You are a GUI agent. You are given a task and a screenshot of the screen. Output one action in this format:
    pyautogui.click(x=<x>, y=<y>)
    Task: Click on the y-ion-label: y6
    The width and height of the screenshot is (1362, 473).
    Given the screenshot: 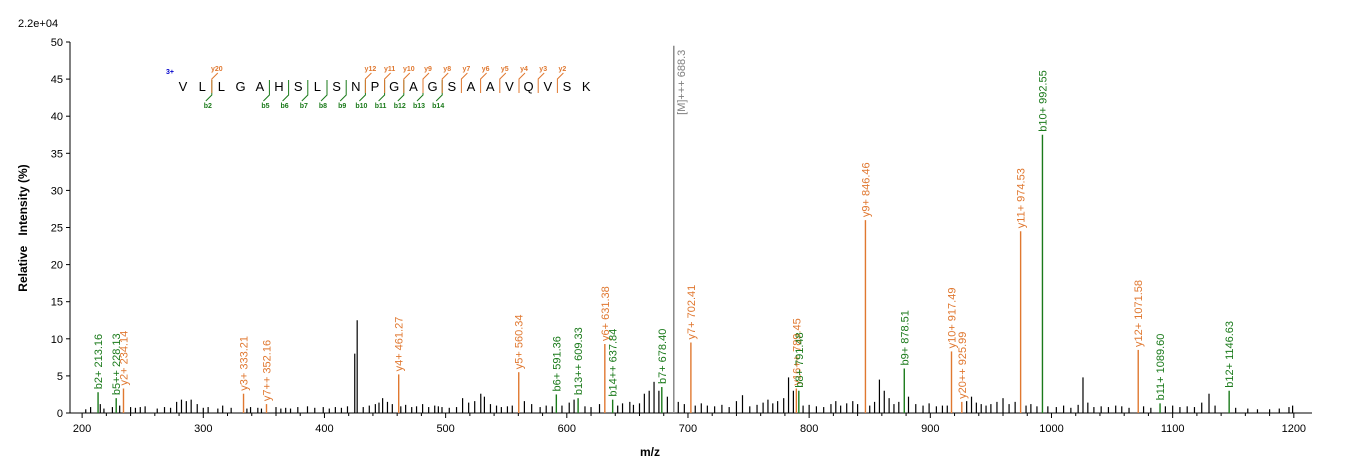 What is the action you would take?
    pyautogui.click(x=486, y=69)
    